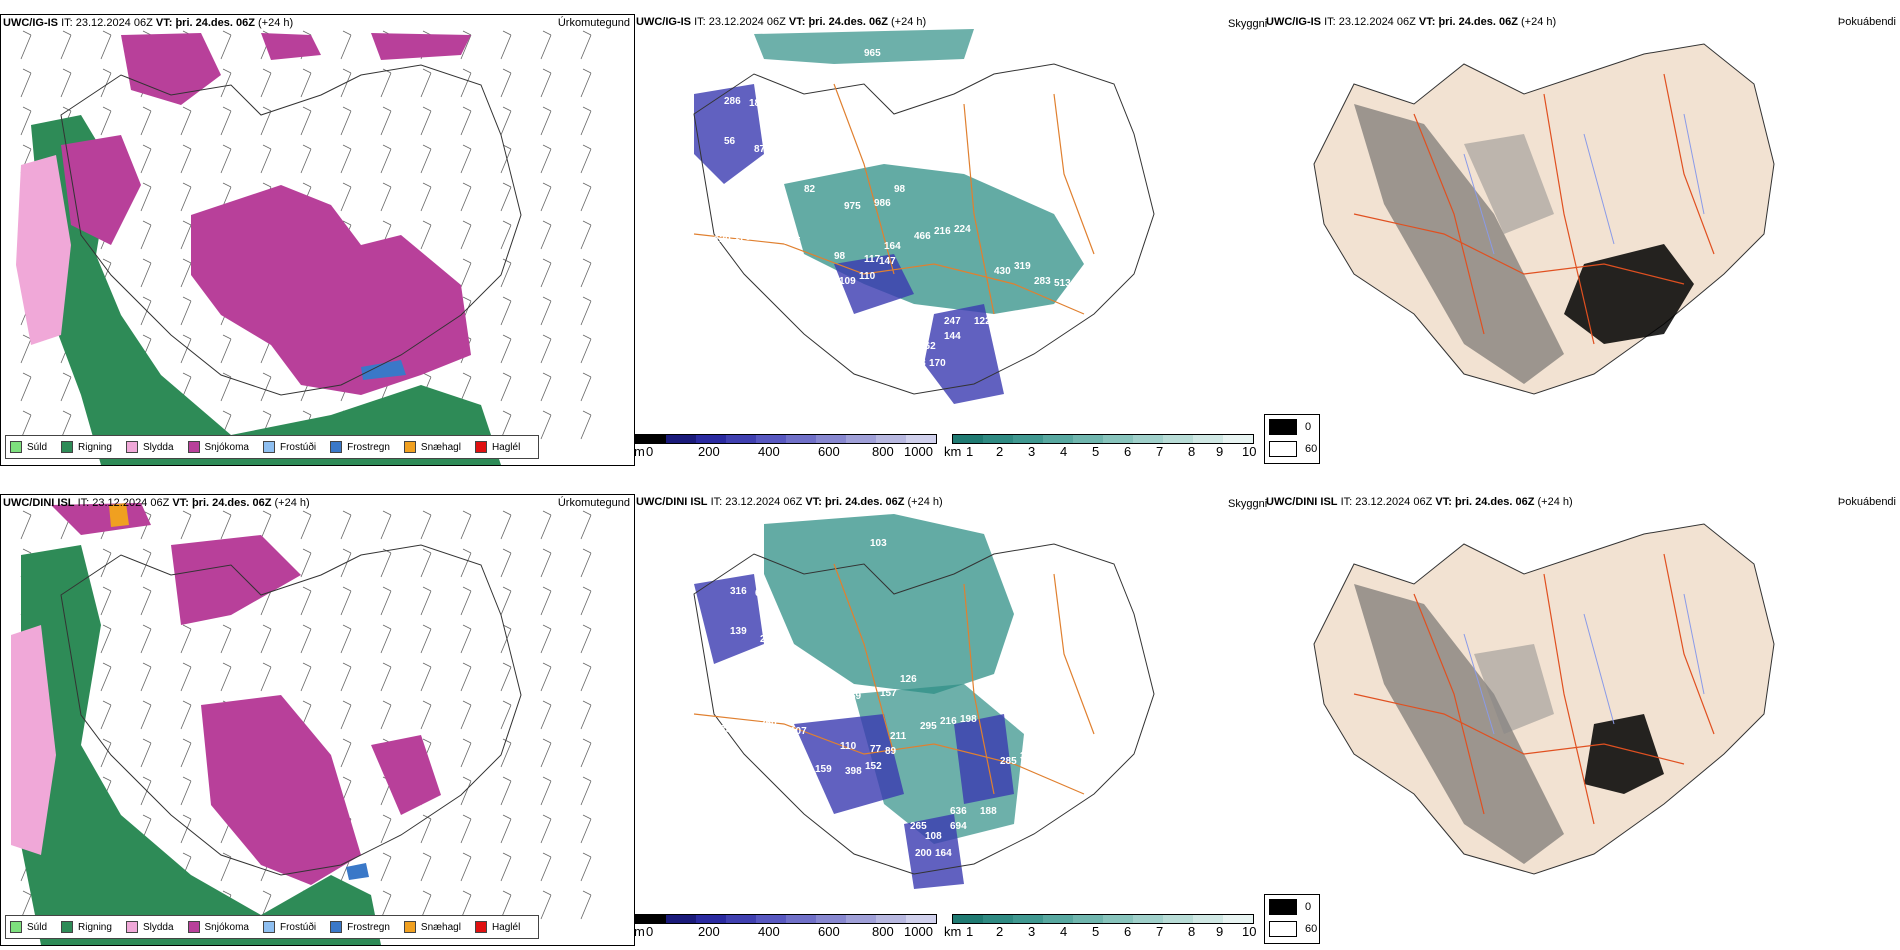 The image size is (1900, 950). I want to click on vis-label: 117, so click(872, 259).